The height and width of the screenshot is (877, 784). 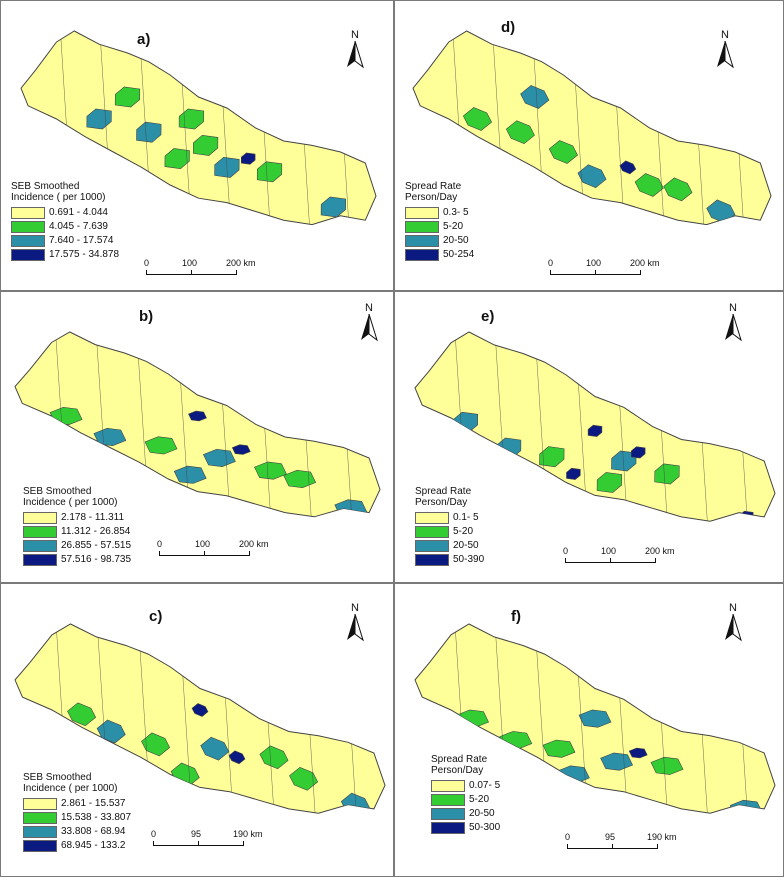 What do you see at coordinates (469, 559) in the screenshot?
I see `legend-label: 50-390` at bounding box center [469, 559].